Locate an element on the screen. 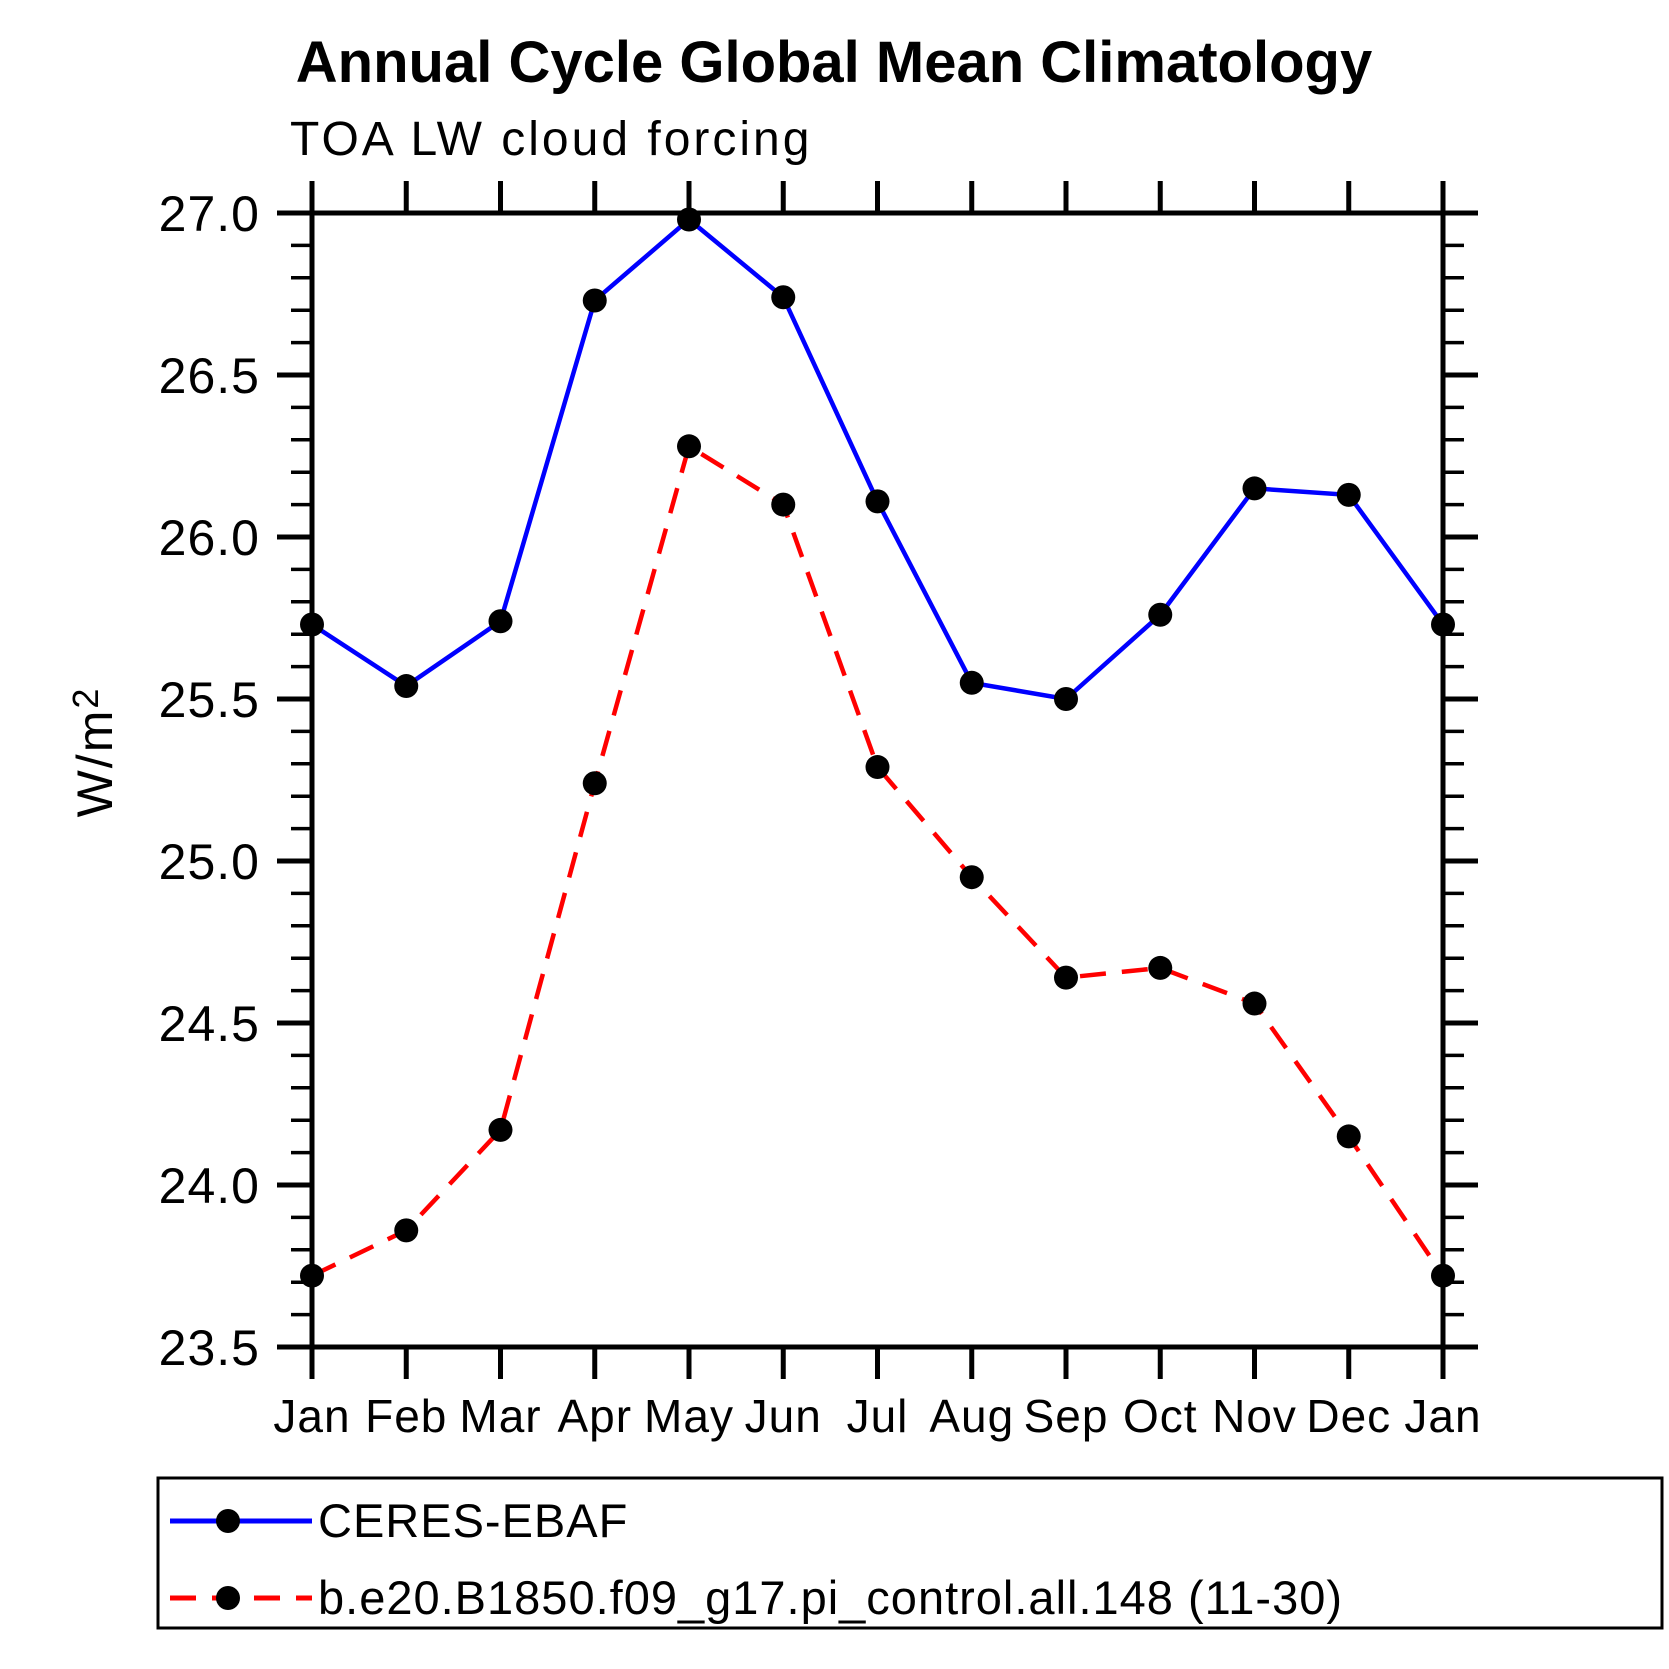  x-tick-label: Nov is located at coordinates (1254, 1416).